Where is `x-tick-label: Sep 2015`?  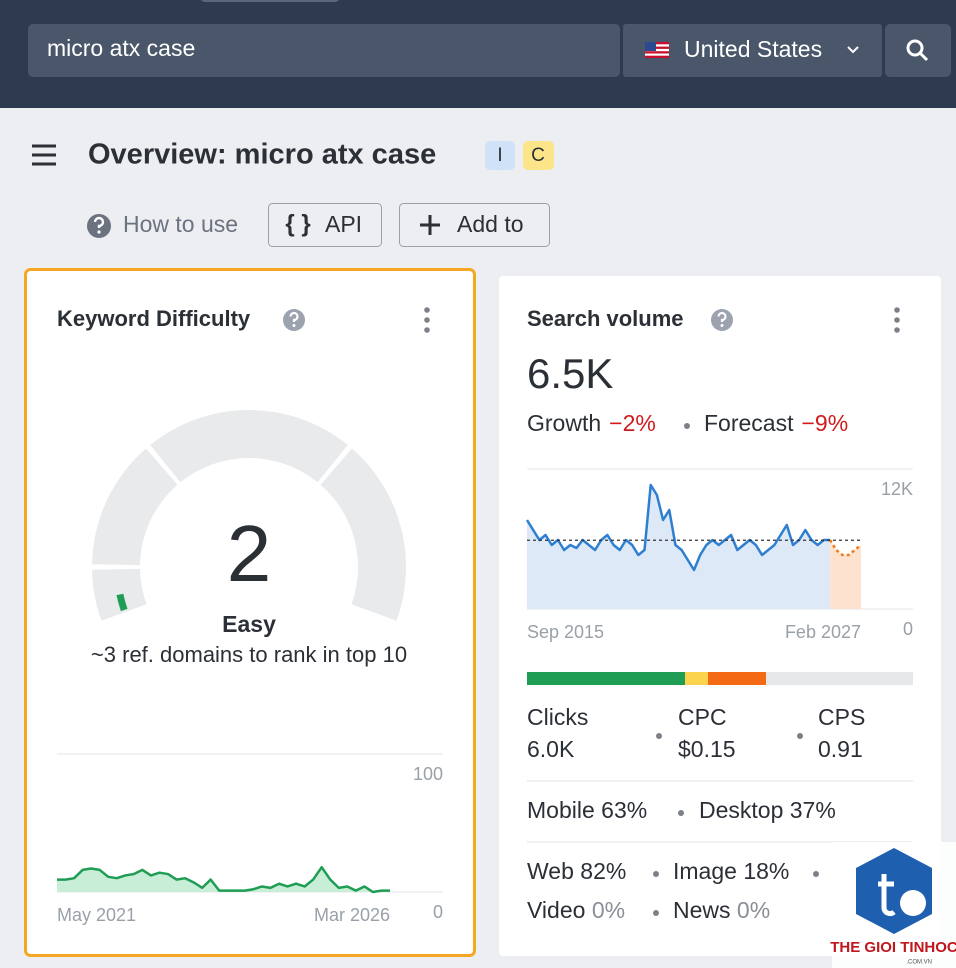
x-tick-label: Sep 2015 is located at coordinates (565, 632).